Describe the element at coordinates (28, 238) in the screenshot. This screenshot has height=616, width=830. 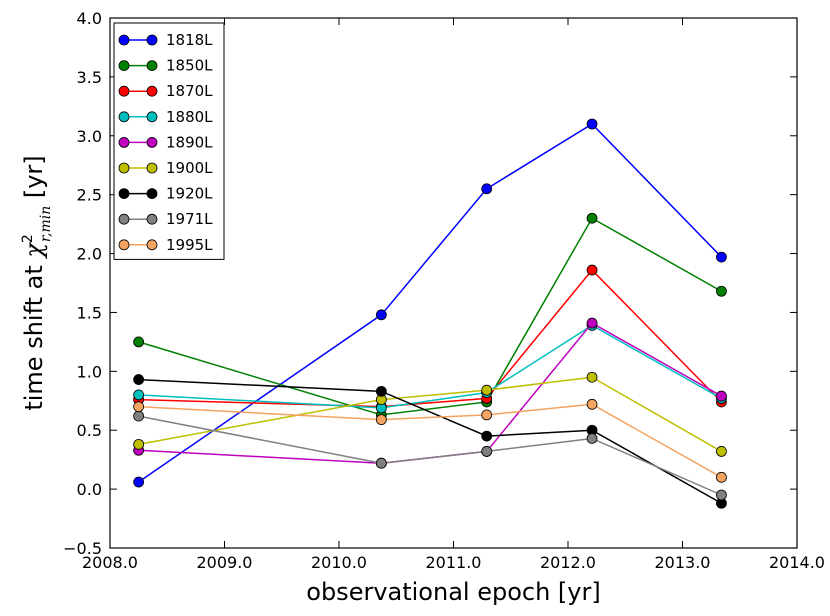
I see `y-axis-label-sup: 2` at that location.